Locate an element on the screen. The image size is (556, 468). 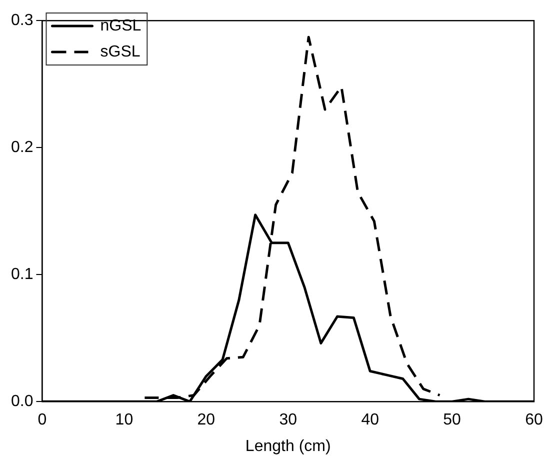
x-tick-label: 30 is located at coordinates (288, 420).